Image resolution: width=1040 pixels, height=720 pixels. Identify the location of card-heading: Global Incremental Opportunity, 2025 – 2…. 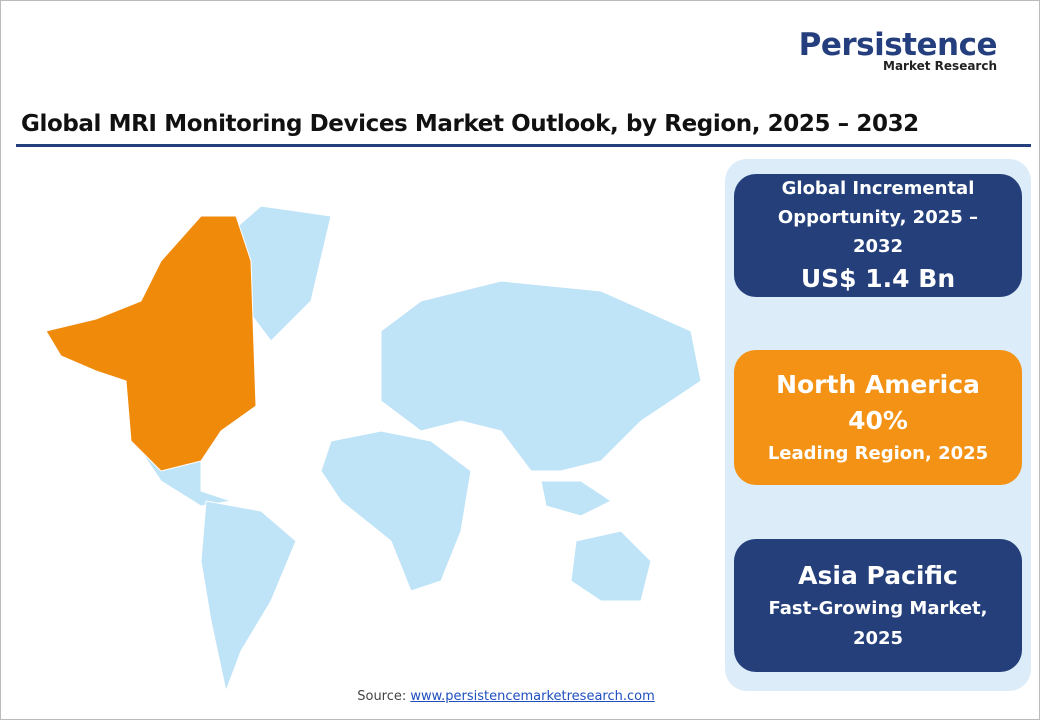
(878, 217).